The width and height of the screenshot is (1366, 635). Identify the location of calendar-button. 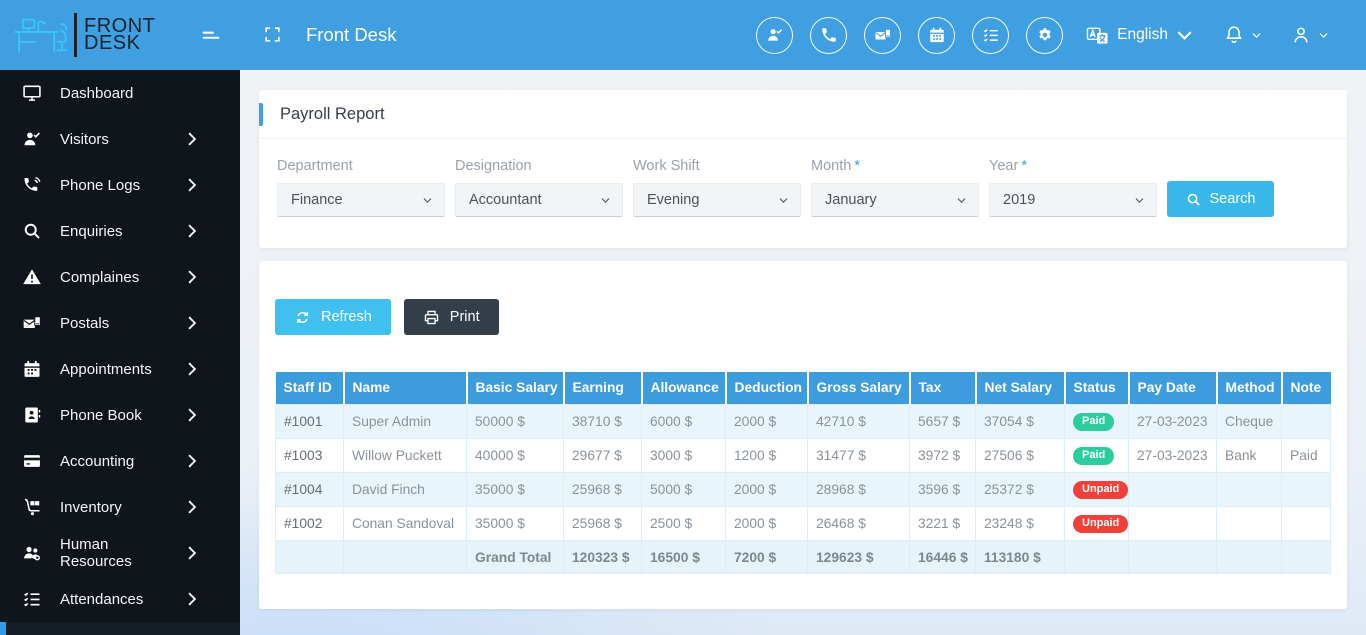
(937, 35).